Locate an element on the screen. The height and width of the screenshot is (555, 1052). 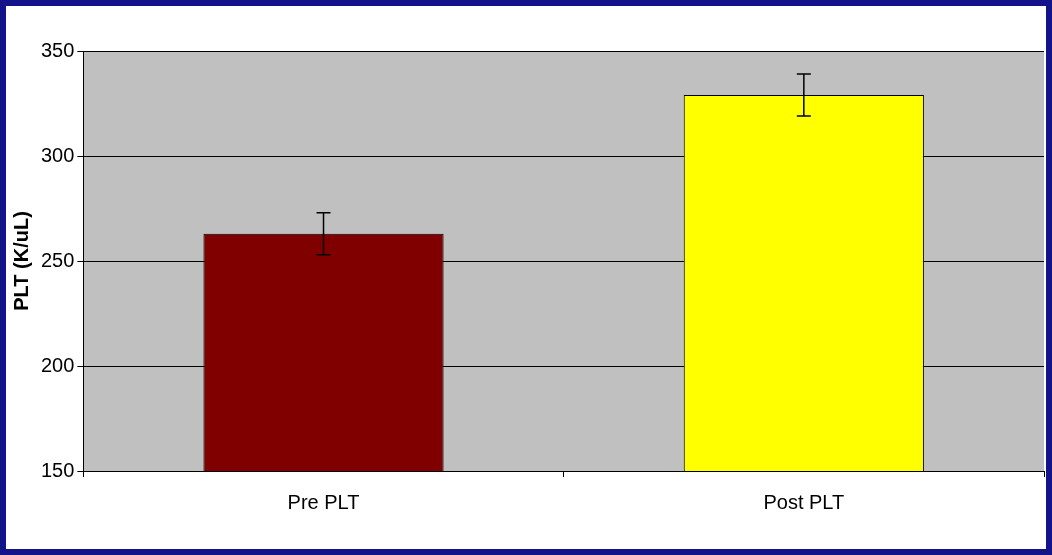
x-tick-label: Pre PLT is located at coordinates (323, 501).